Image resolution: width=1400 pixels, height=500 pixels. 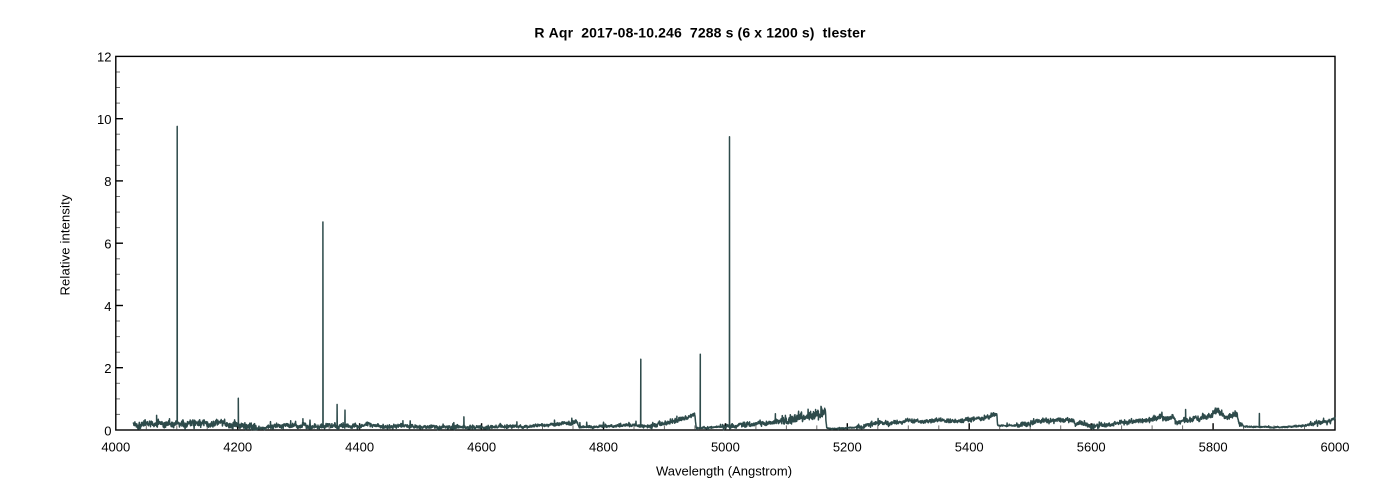 I want to click on svg-text: 4, so click(x=107, y=306).